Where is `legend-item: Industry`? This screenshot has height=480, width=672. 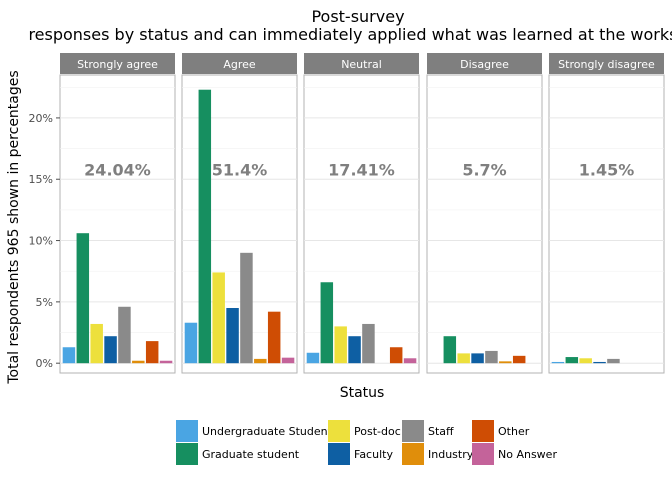
legend-item: Industry is located at coordinates (438, 454).